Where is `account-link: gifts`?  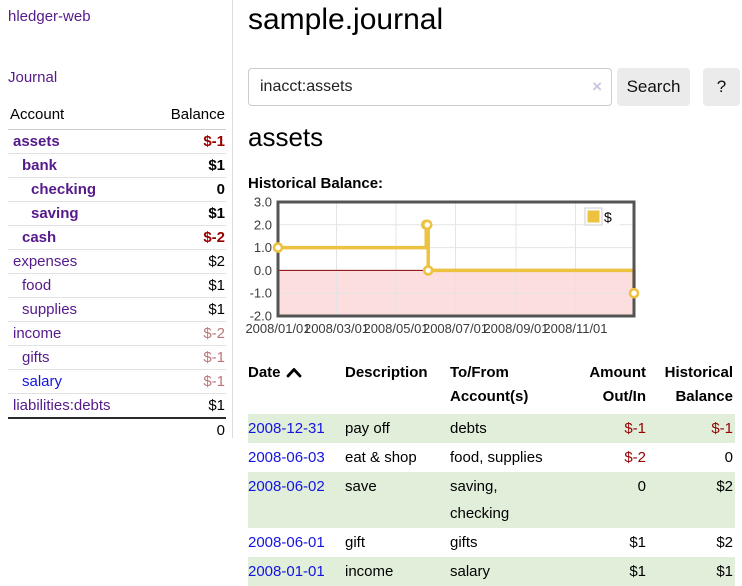
account-link: gifts is located at coordinates (36, 357).